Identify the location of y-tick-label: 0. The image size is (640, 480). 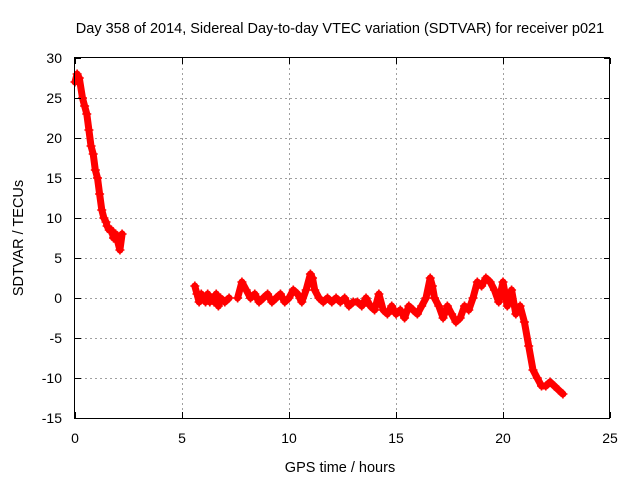
(58, 298).